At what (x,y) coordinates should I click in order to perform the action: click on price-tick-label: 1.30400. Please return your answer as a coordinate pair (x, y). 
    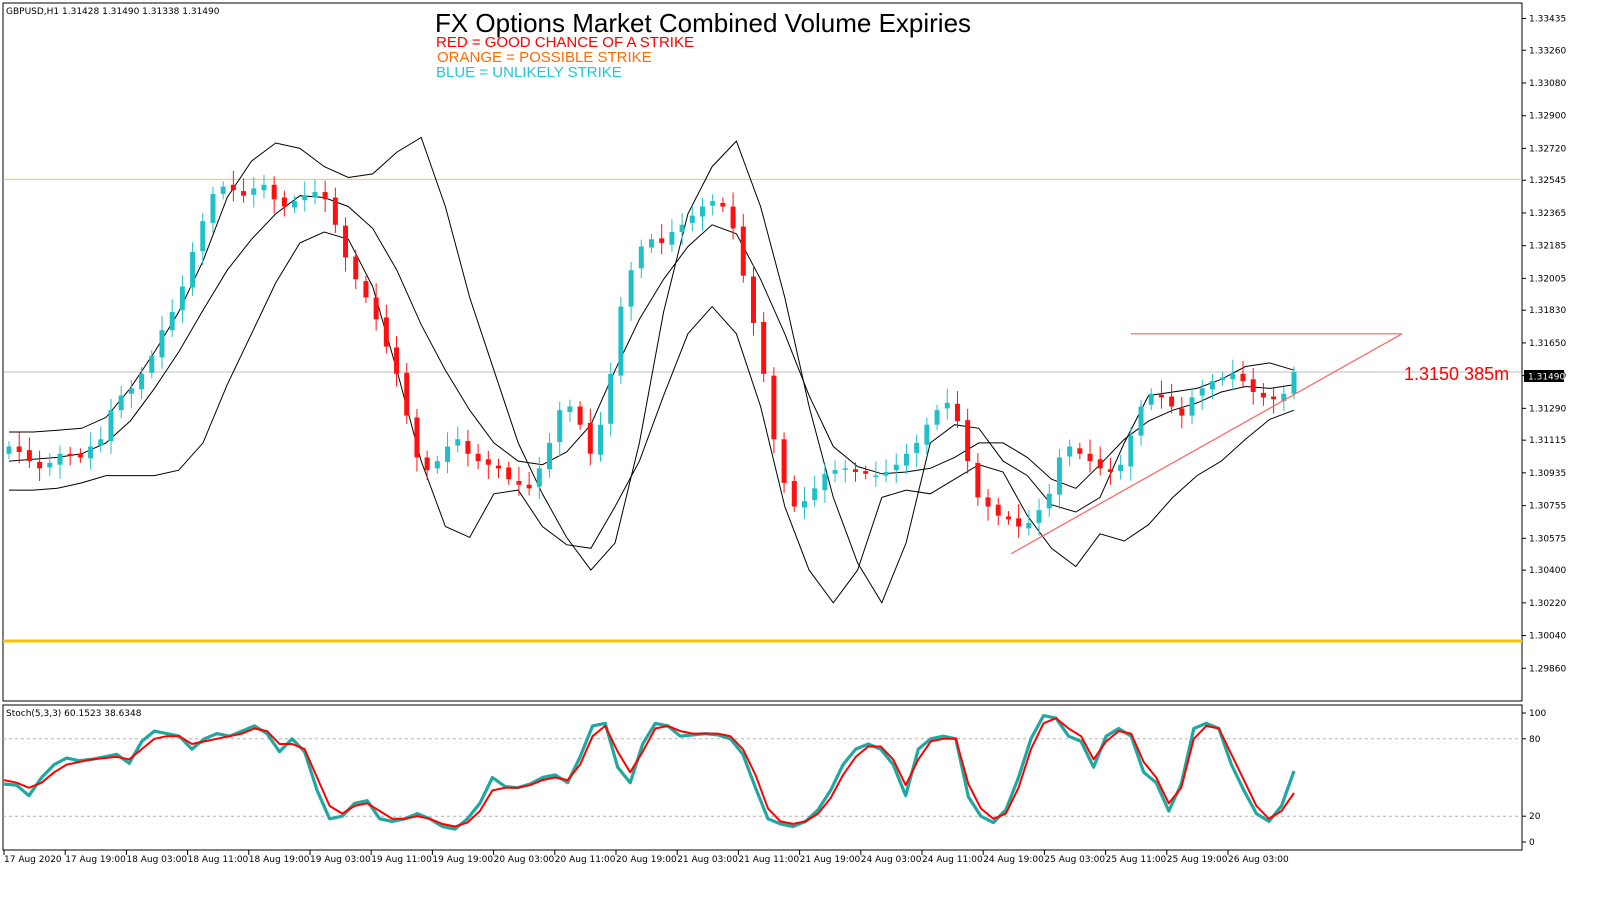
    Looking at the image, I should click on (1547, 571).